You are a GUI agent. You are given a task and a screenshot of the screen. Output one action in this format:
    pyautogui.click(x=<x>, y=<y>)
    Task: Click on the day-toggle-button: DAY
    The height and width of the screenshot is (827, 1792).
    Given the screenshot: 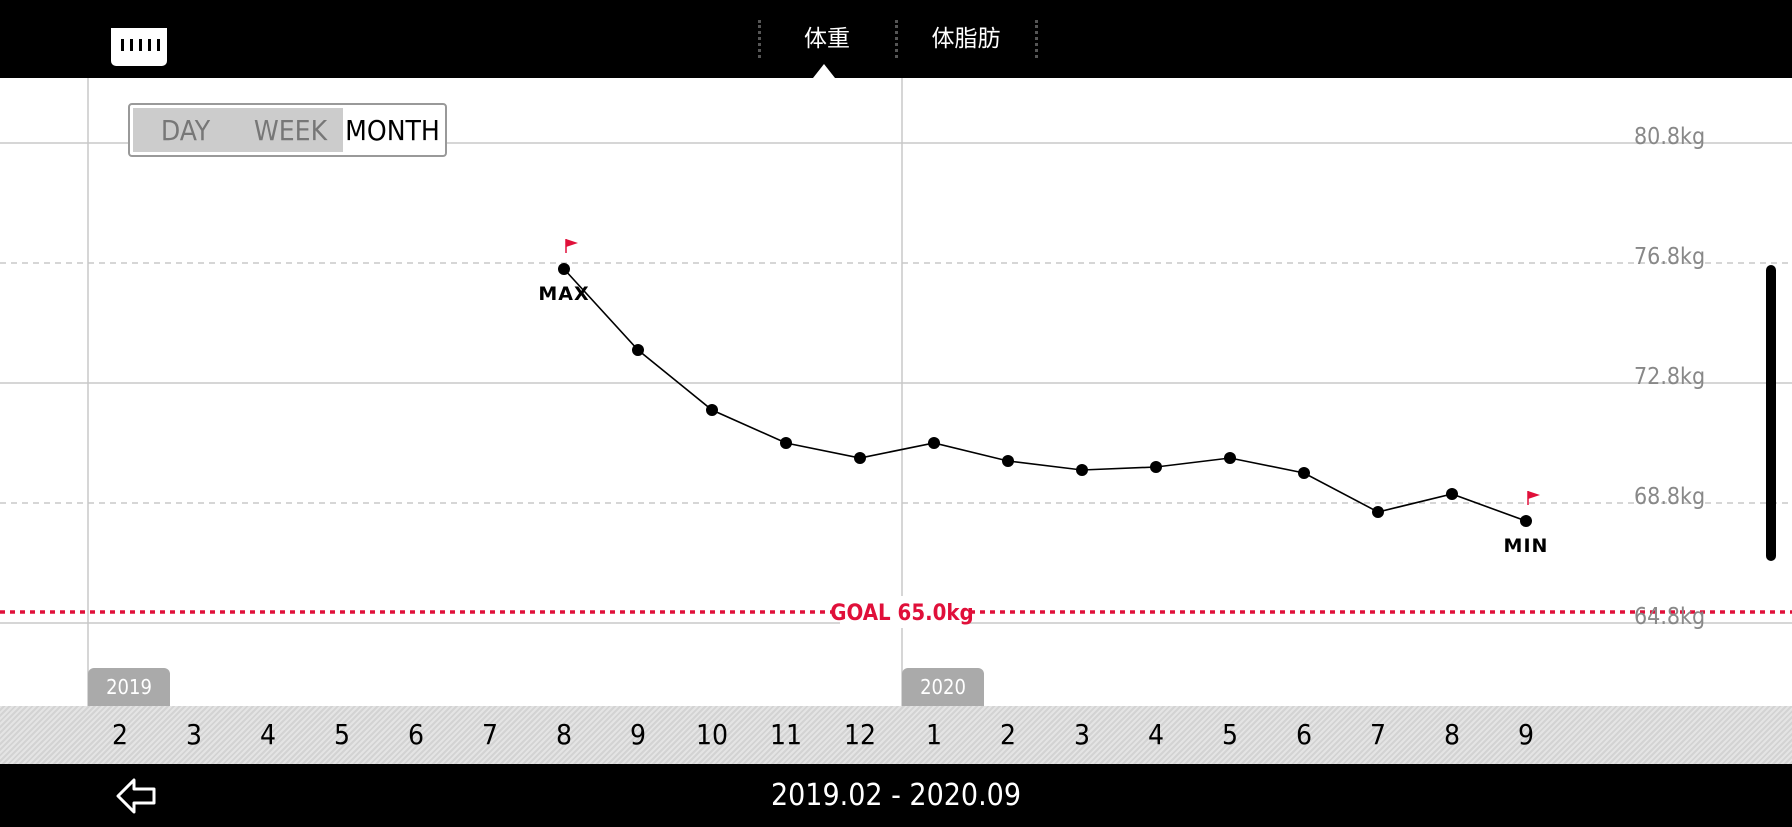 What is the action you would take?
    pyautogui.click(x=185, y=130)
    